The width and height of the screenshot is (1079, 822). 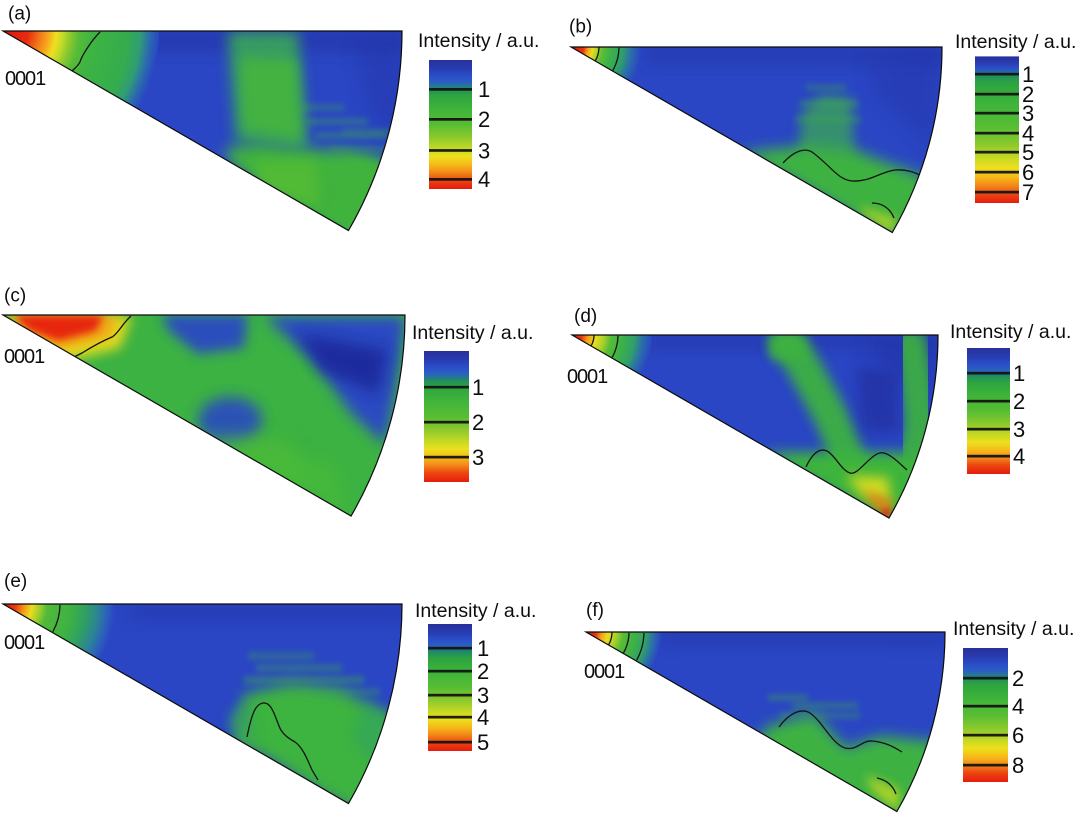 What do you see at coordinates (580, 27) in the screenshot?
I see `svg-text: (b)` at bounding box center [580, 27].